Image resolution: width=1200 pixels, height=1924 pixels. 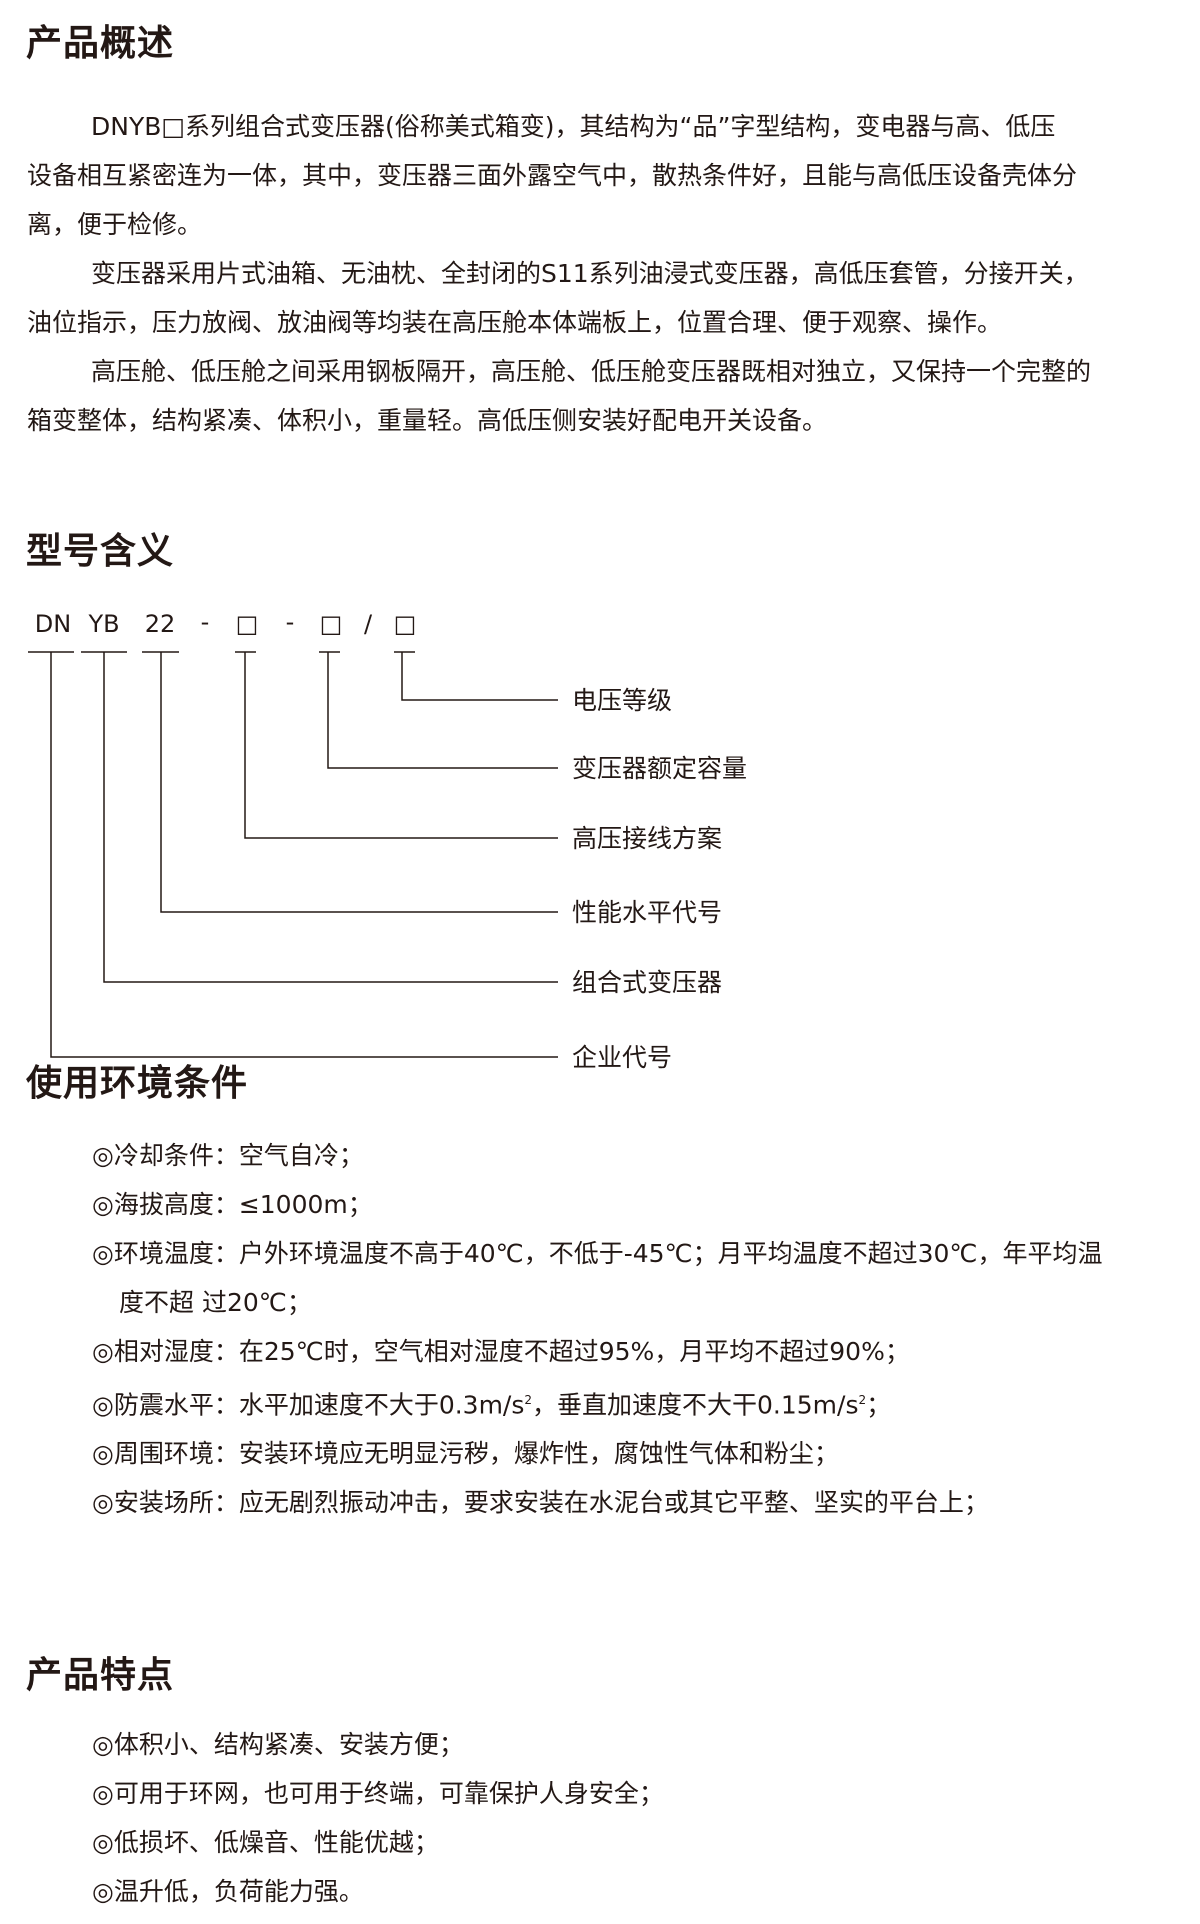 I want to click on list-item: ◎周围环境：安装环境应无明显污秽，爆炸性，腐蚀性气体和粉尘；, so click(x=465, y=1454).